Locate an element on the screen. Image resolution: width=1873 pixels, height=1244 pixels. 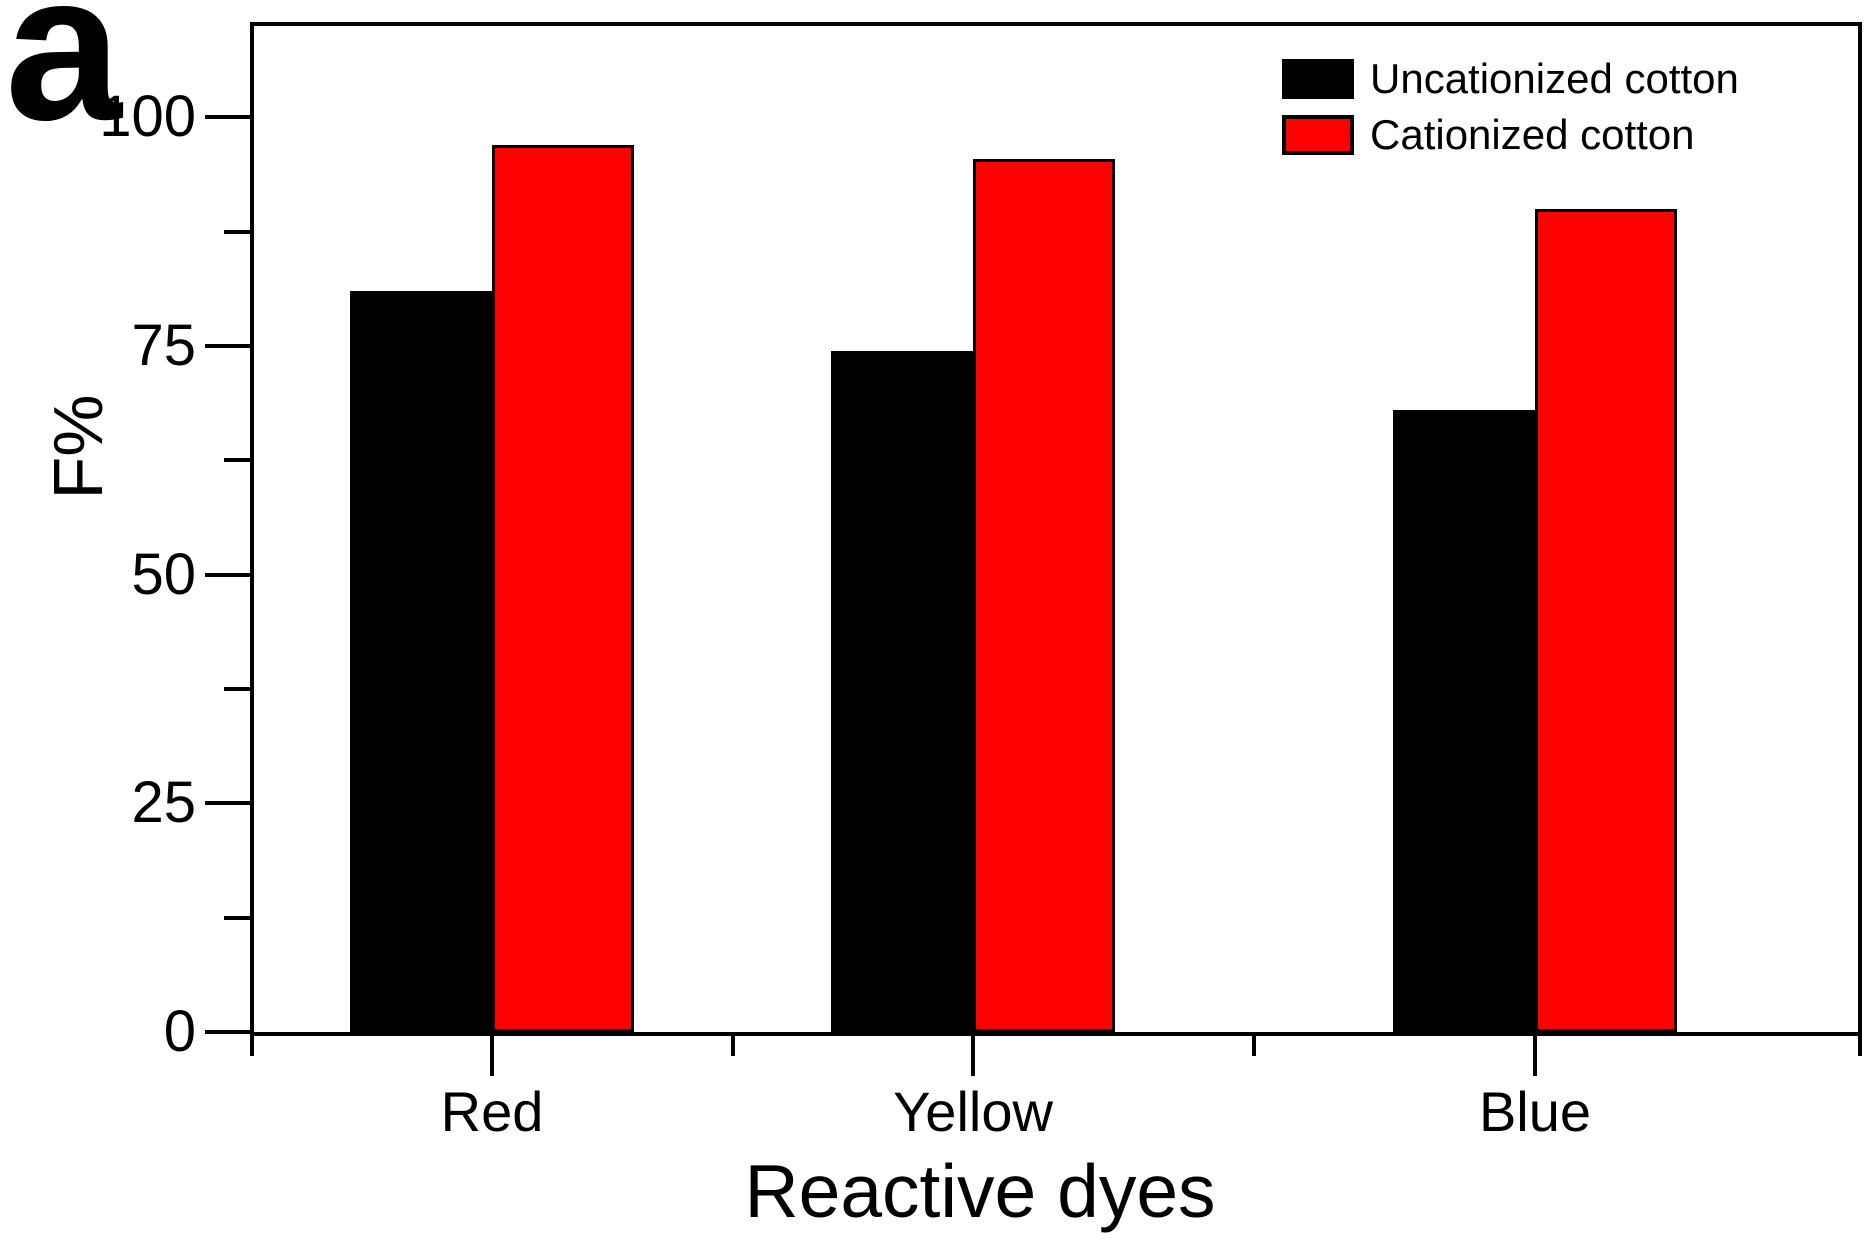
x-tick-label: Yellow is located at coordinates (973, 1111).